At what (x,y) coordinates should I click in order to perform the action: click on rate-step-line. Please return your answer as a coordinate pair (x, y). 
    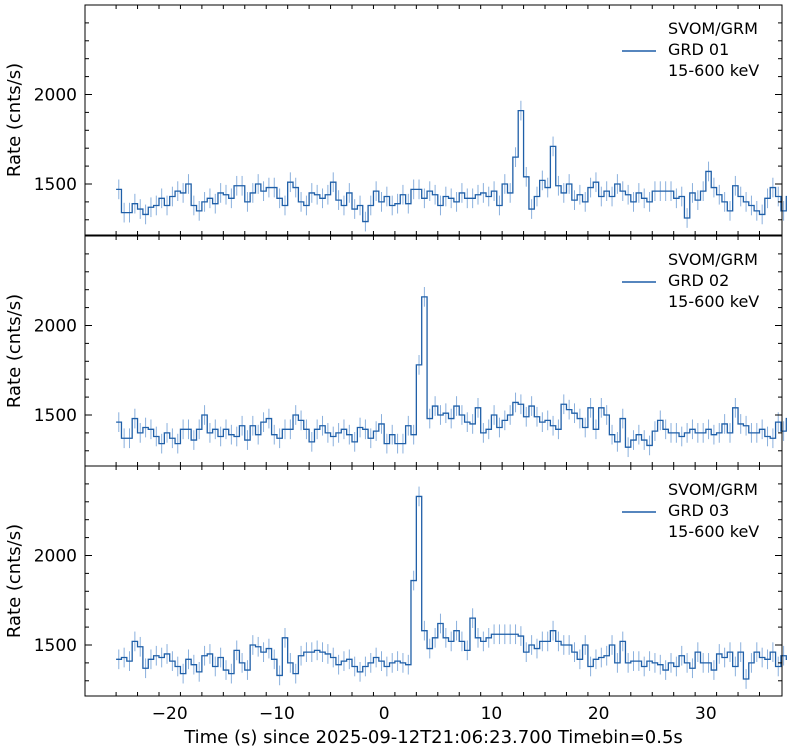
    Looking at the image, I should click on (451, 166).